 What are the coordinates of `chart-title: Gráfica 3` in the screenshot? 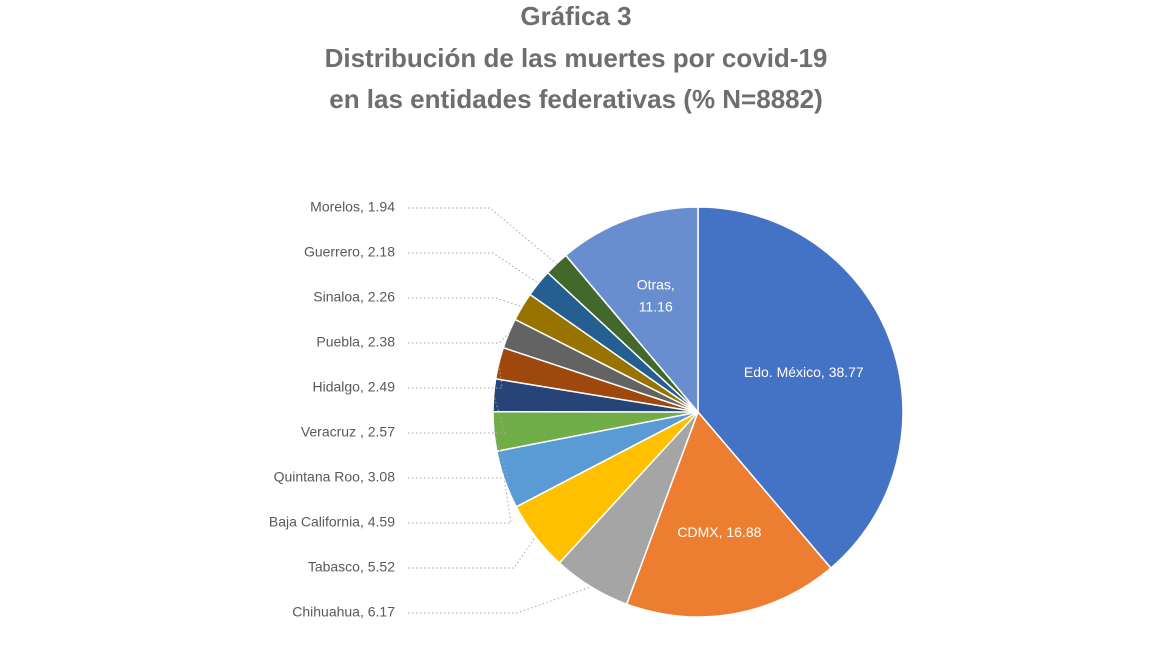 It's located at (575, 16).